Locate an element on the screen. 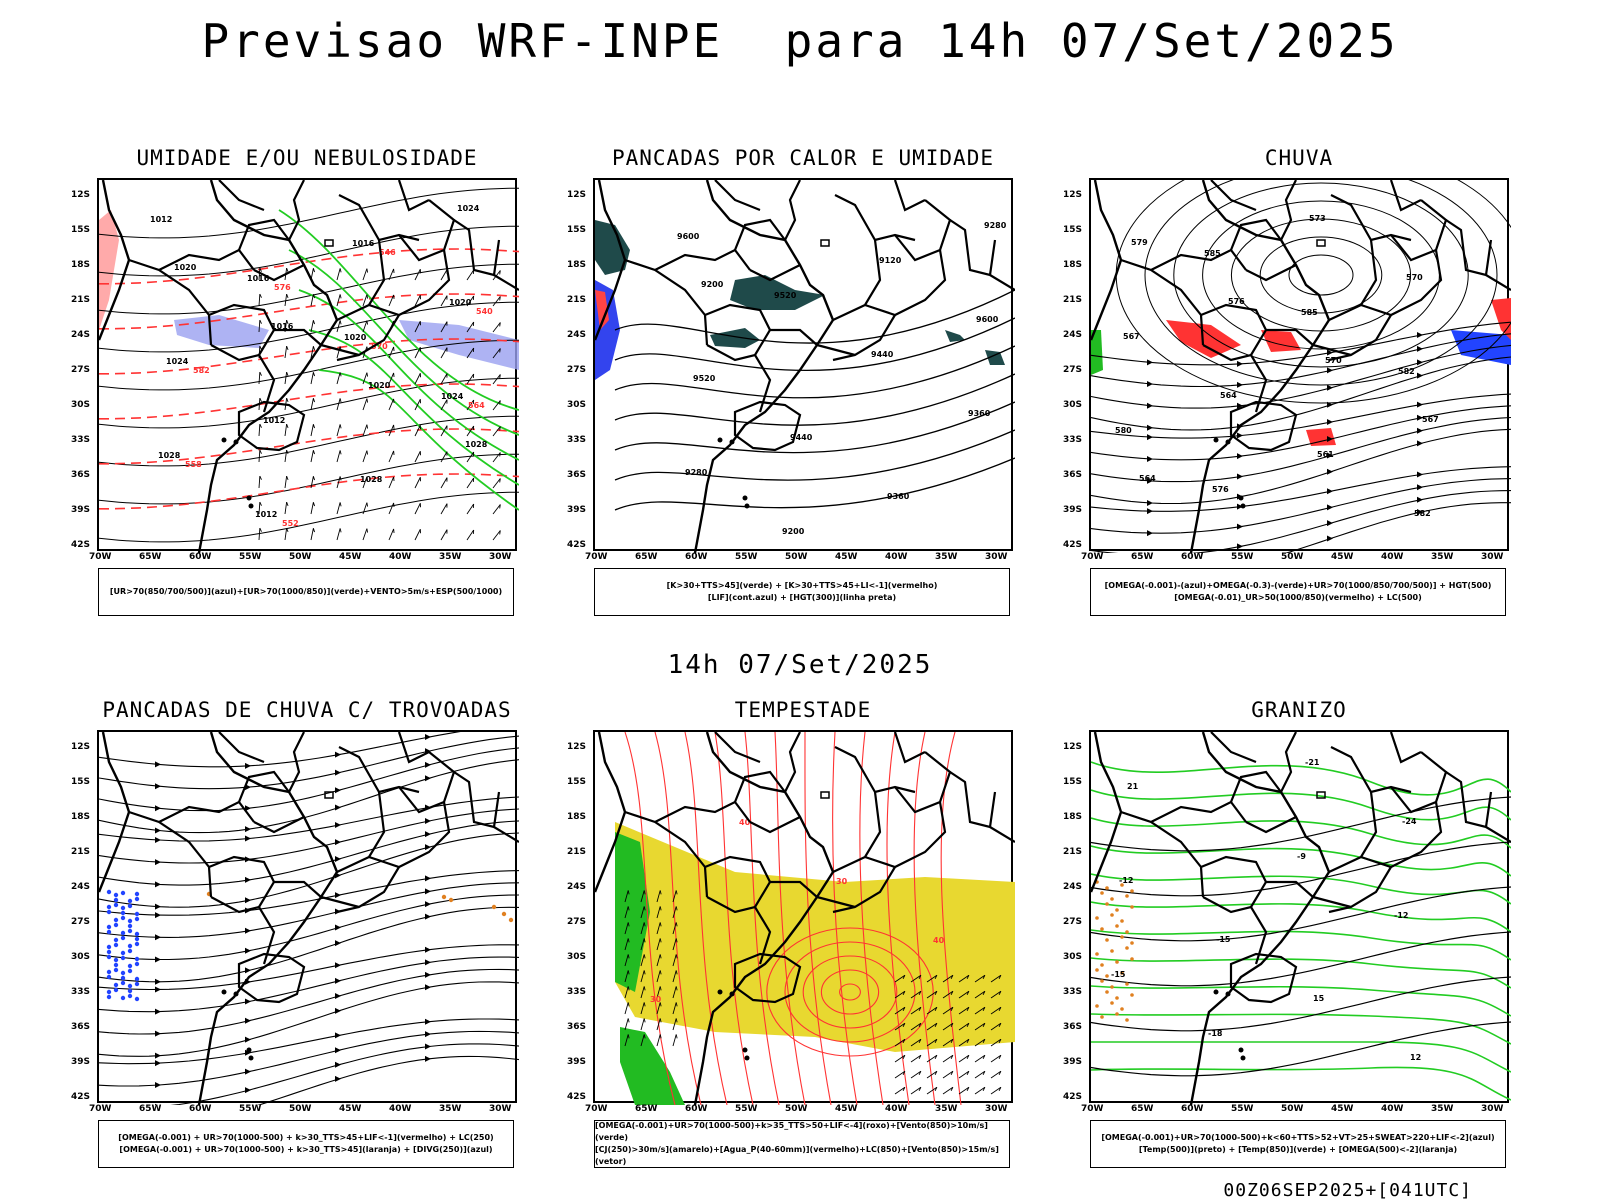 Image resolution: width=1600 pixels, height=1201 pixels. coastline is located at coordinates (714, 366).